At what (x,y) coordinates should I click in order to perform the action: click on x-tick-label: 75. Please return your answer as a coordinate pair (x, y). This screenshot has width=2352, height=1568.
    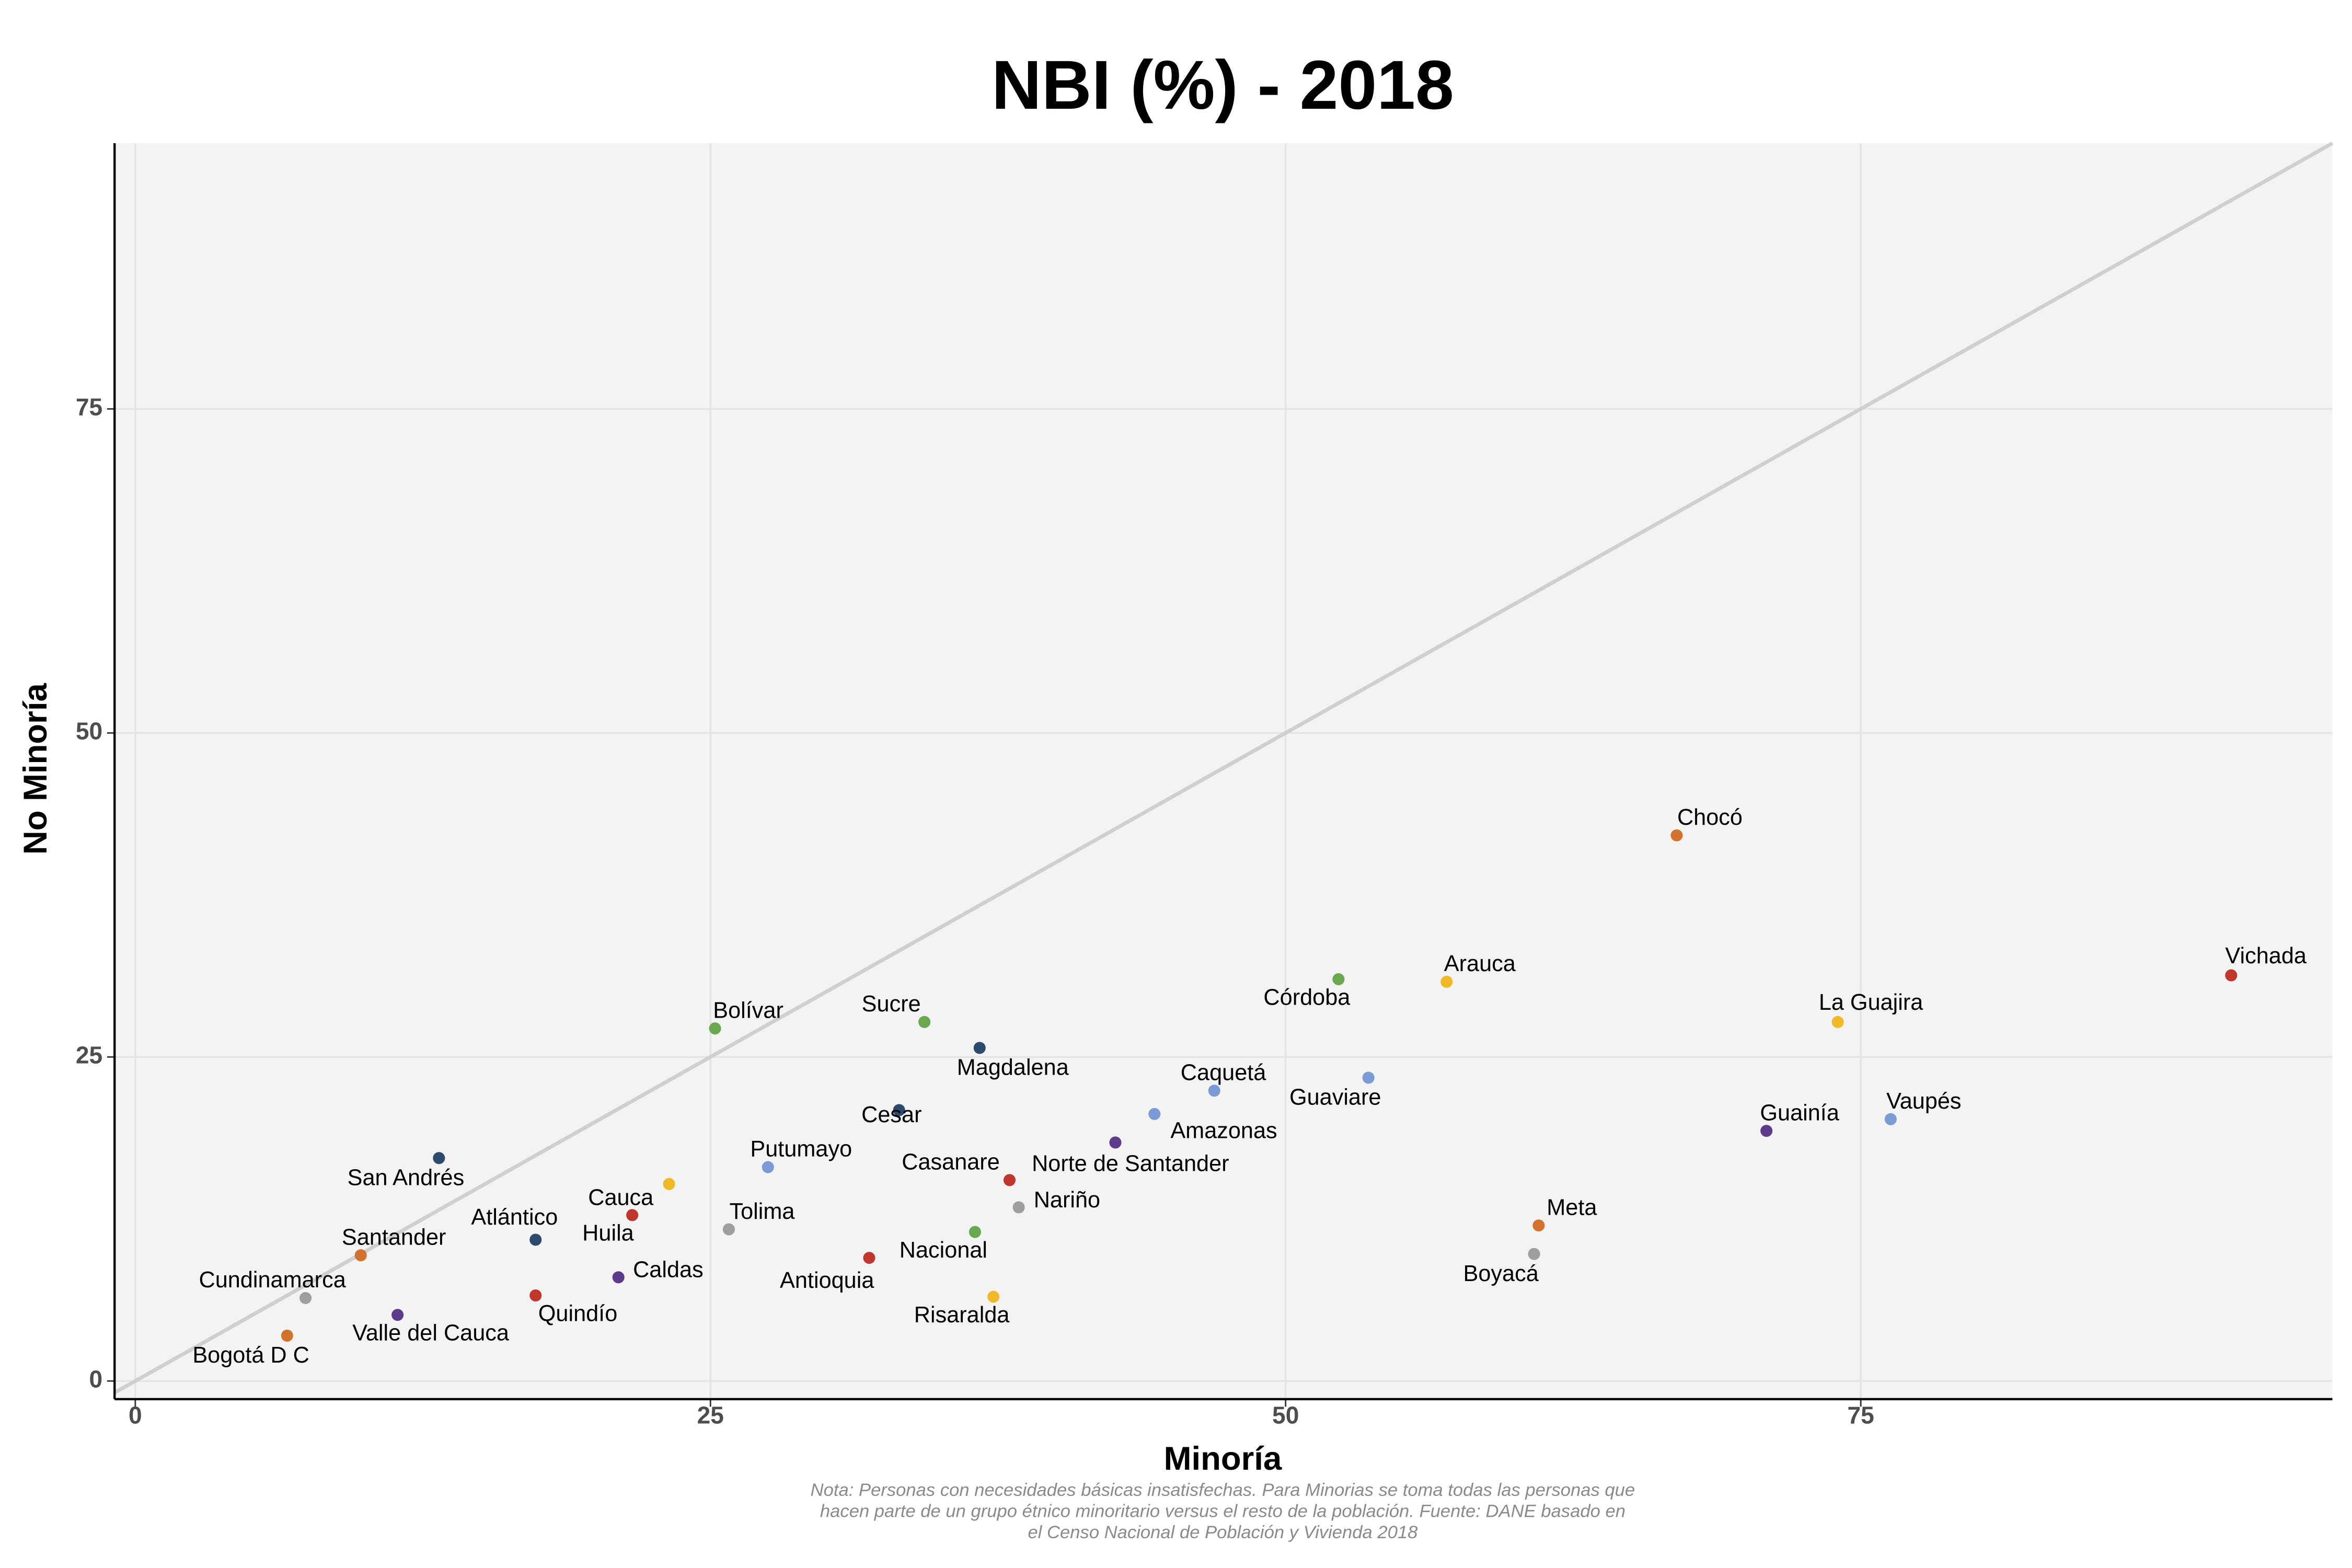
    Looking at the image, I should click on (1860, 1415).